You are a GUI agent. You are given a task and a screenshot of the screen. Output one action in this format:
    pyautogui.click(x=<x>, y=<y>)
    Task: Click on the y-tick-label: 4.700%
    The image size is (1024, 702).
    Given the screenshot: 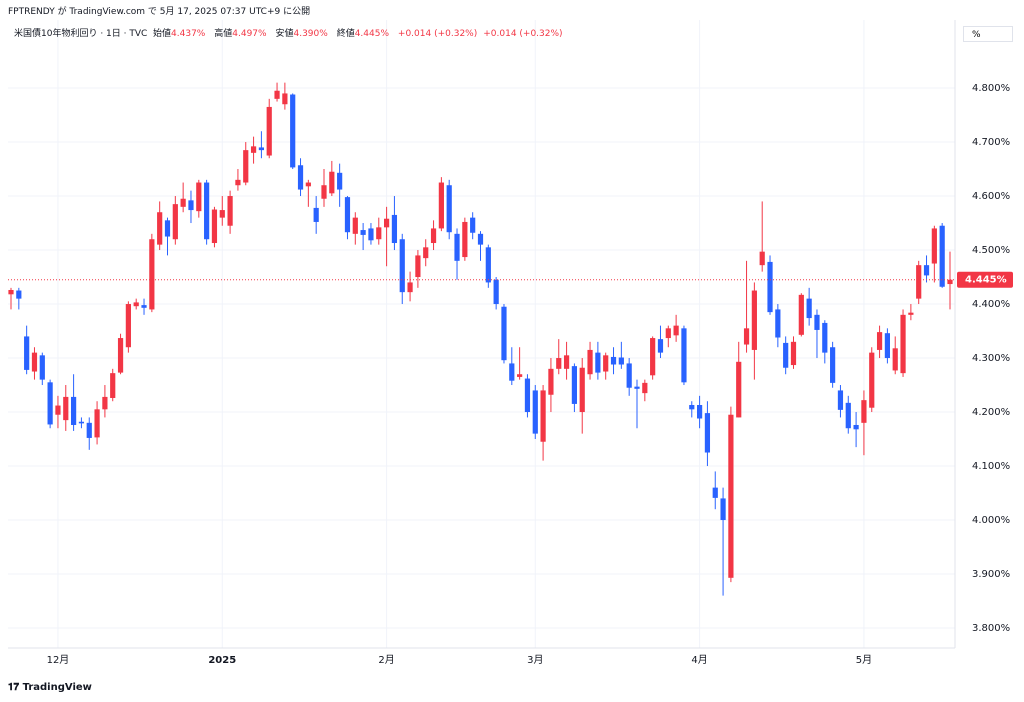 What is the action you would take?
    pyautogui.click(x=991, y=142)
    